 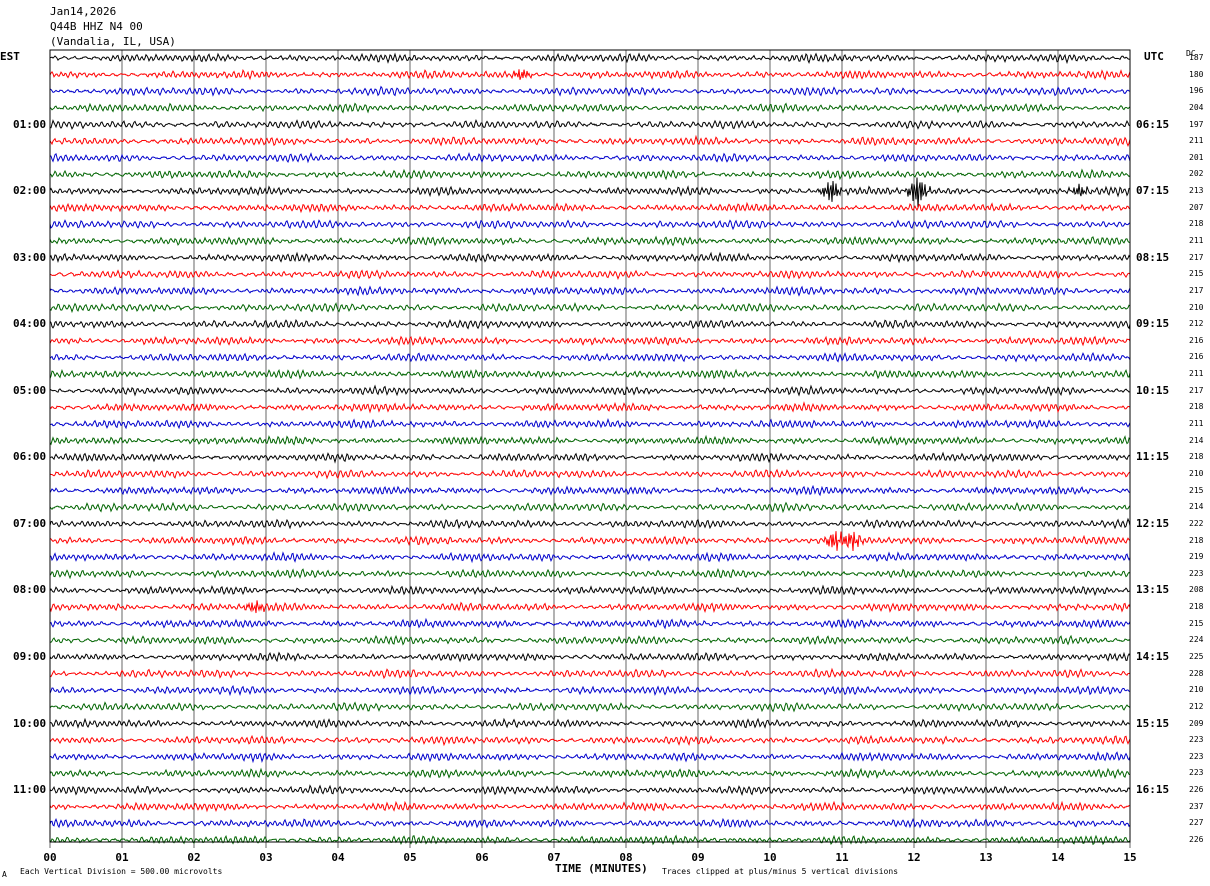 I want to click on dc-offset-value: 212, so click(x=1196, y=324).